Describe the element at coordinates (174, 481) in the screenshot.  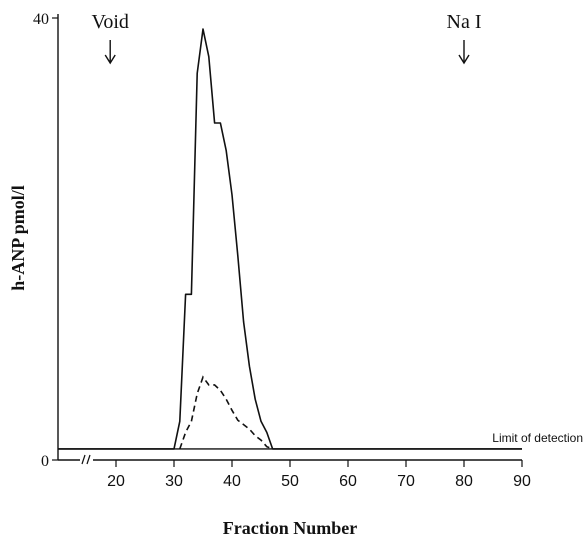
I see `x-tick-label: 30` at that location.